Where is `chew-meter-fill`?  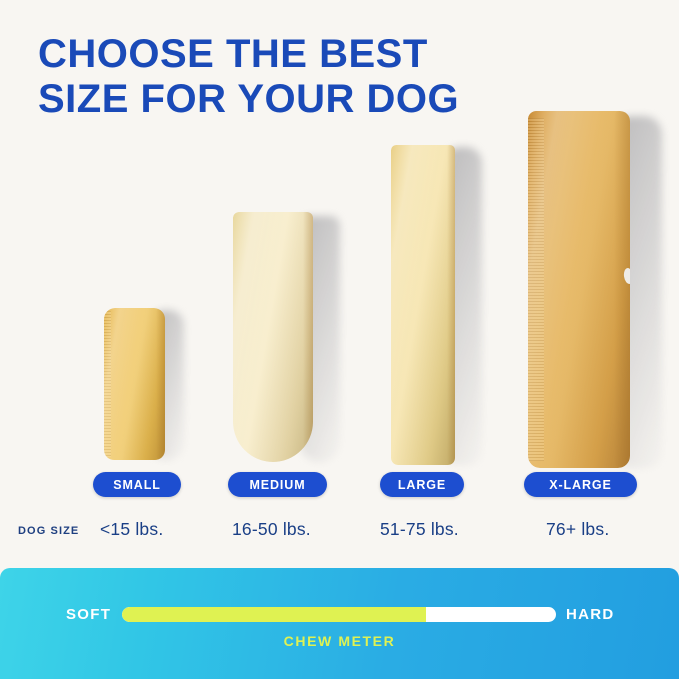
chew-meter-fill is located at coordinates (274, 614).